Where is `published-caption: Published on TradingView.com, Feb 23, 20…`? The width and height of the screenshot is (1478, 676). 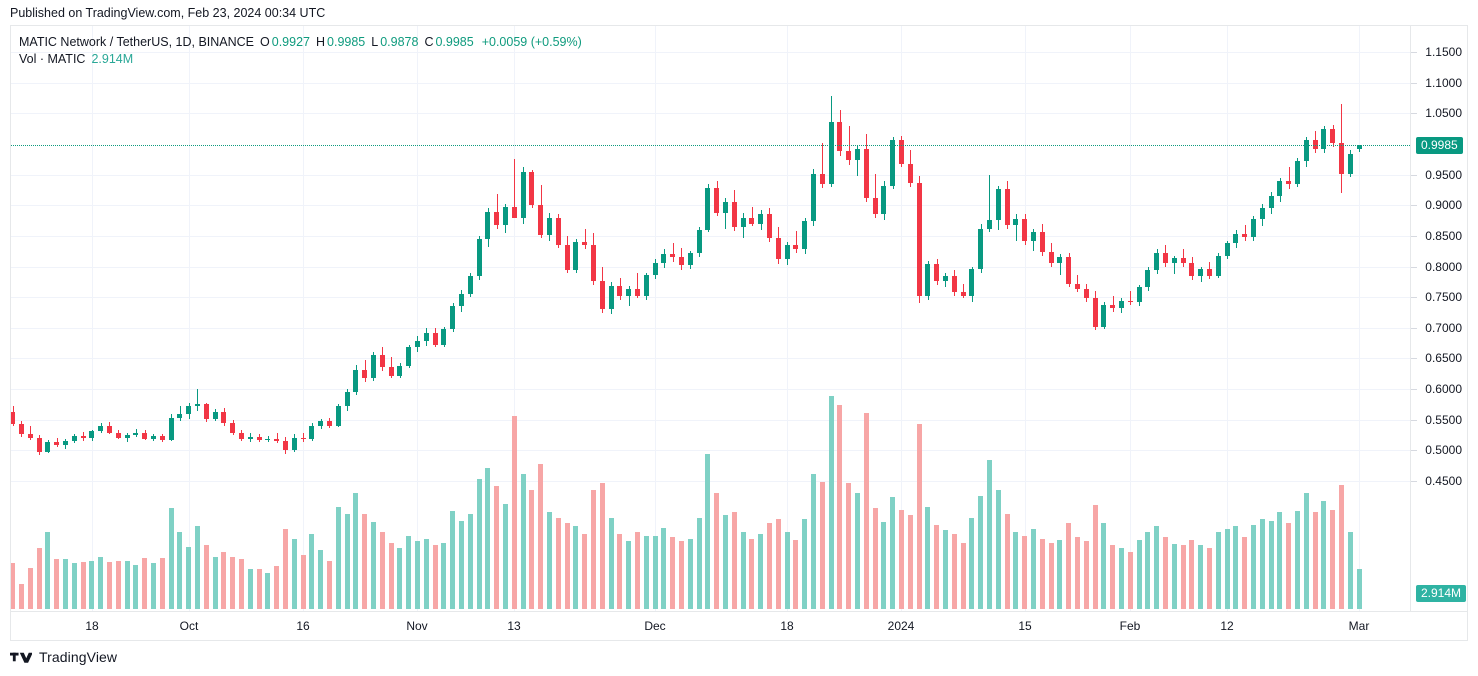
published-caption: Published on TradingView.com, Feb 23, 20… is located at coordinates (168, 13).